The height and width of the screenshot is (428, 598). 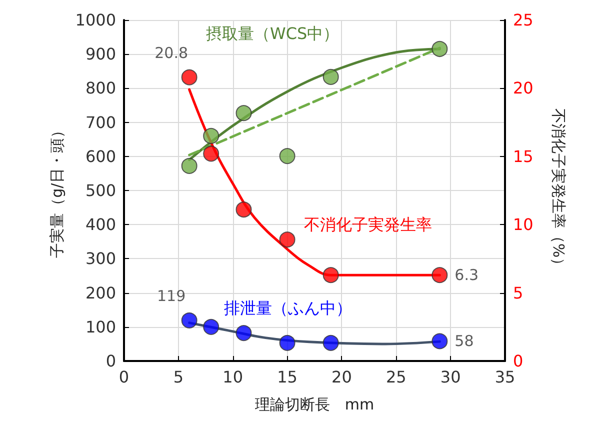 What do you see at coordinates (287, 377) in the screenshot?
I see `x-tick-label: 15` at bounding box center [287, 377].